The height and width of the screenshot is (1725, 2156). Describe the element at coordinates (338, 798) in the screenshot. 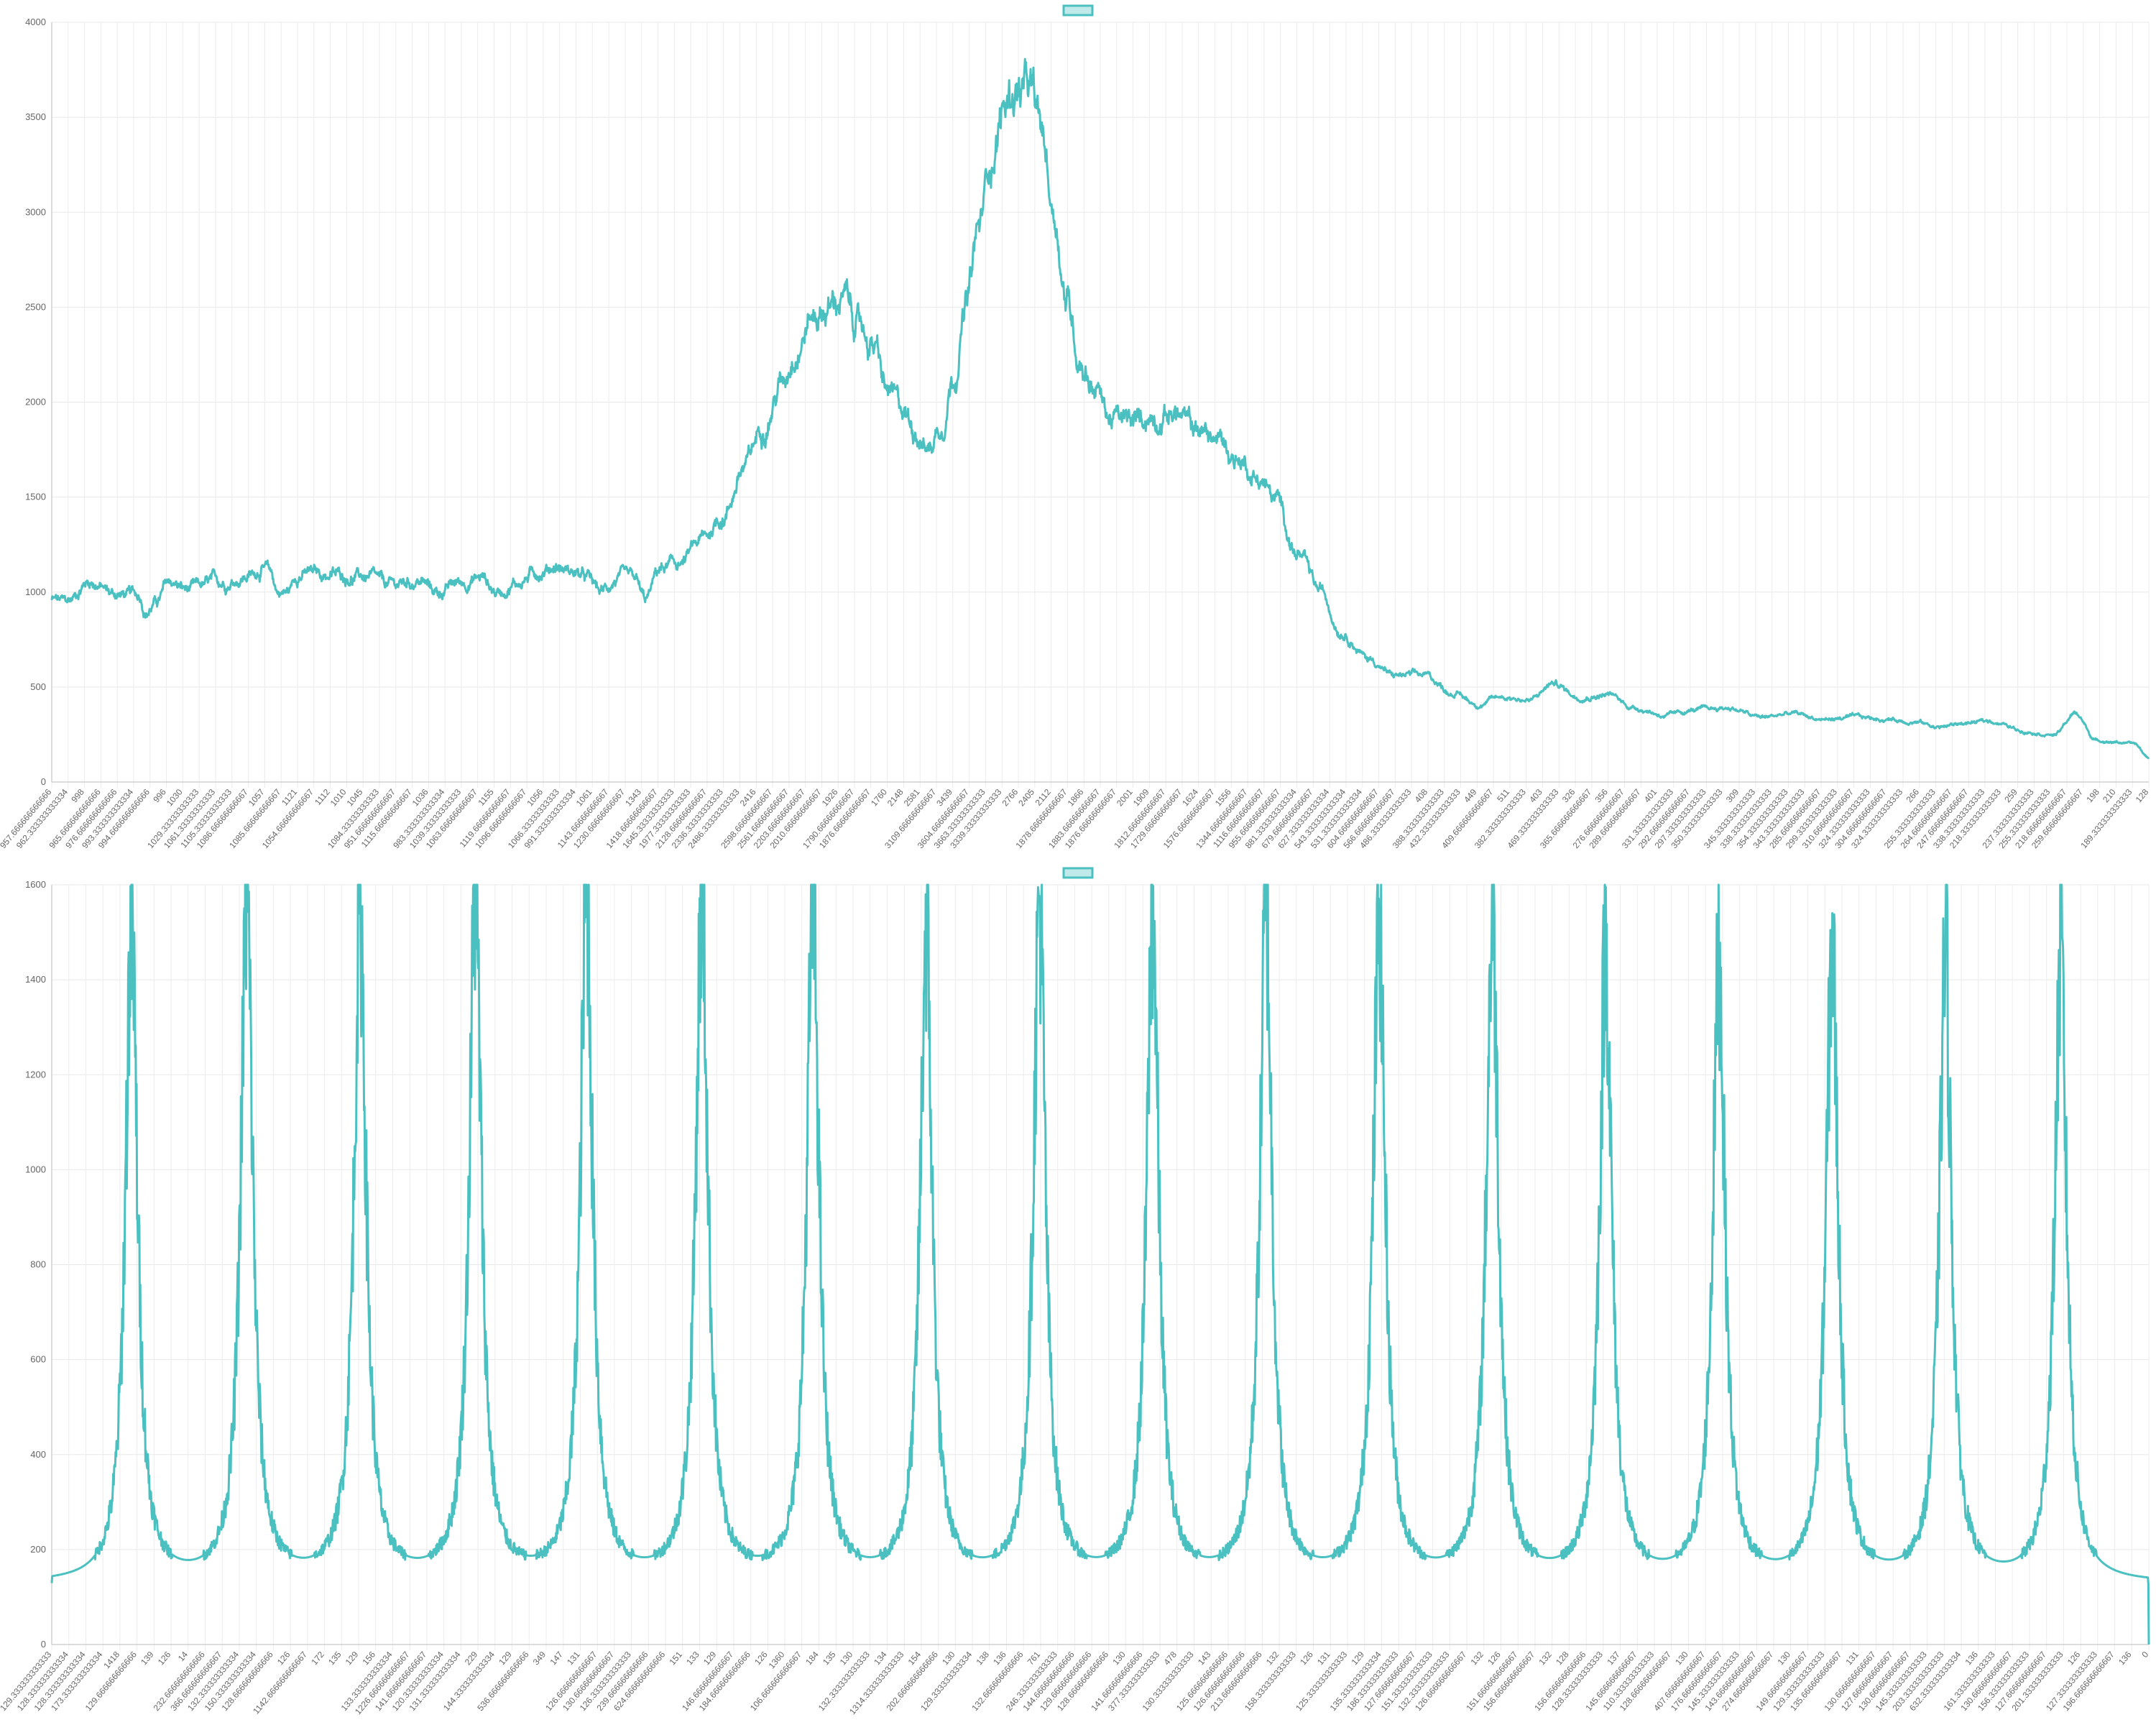

I see `top-xtick-label: 1010` at that location.